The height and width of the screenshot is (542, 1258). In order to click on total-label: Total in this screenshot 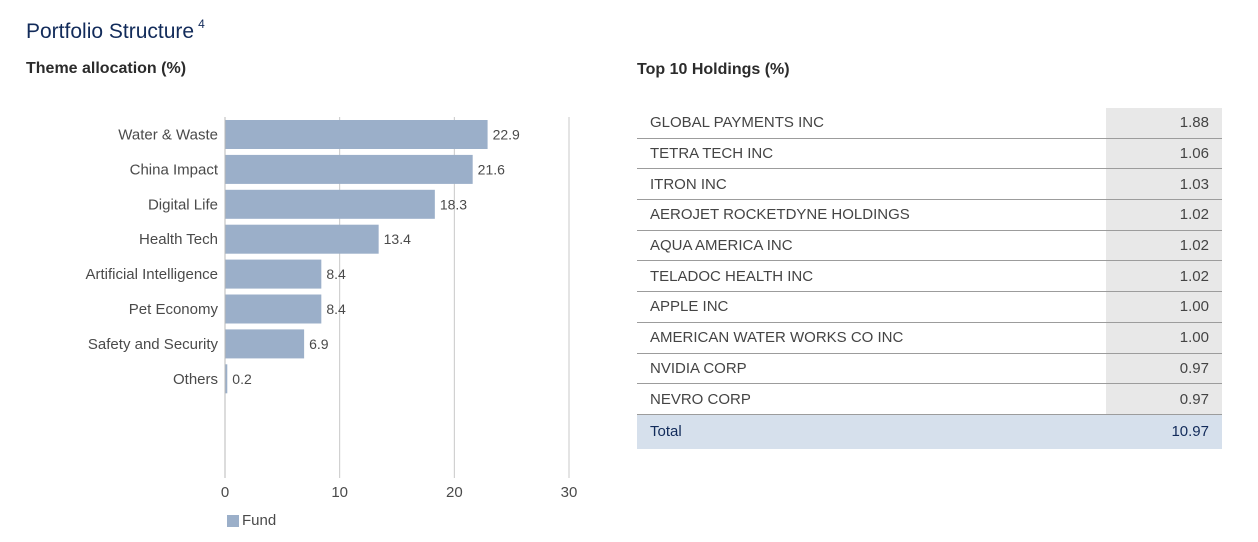, I will do `click(871, 431)`.